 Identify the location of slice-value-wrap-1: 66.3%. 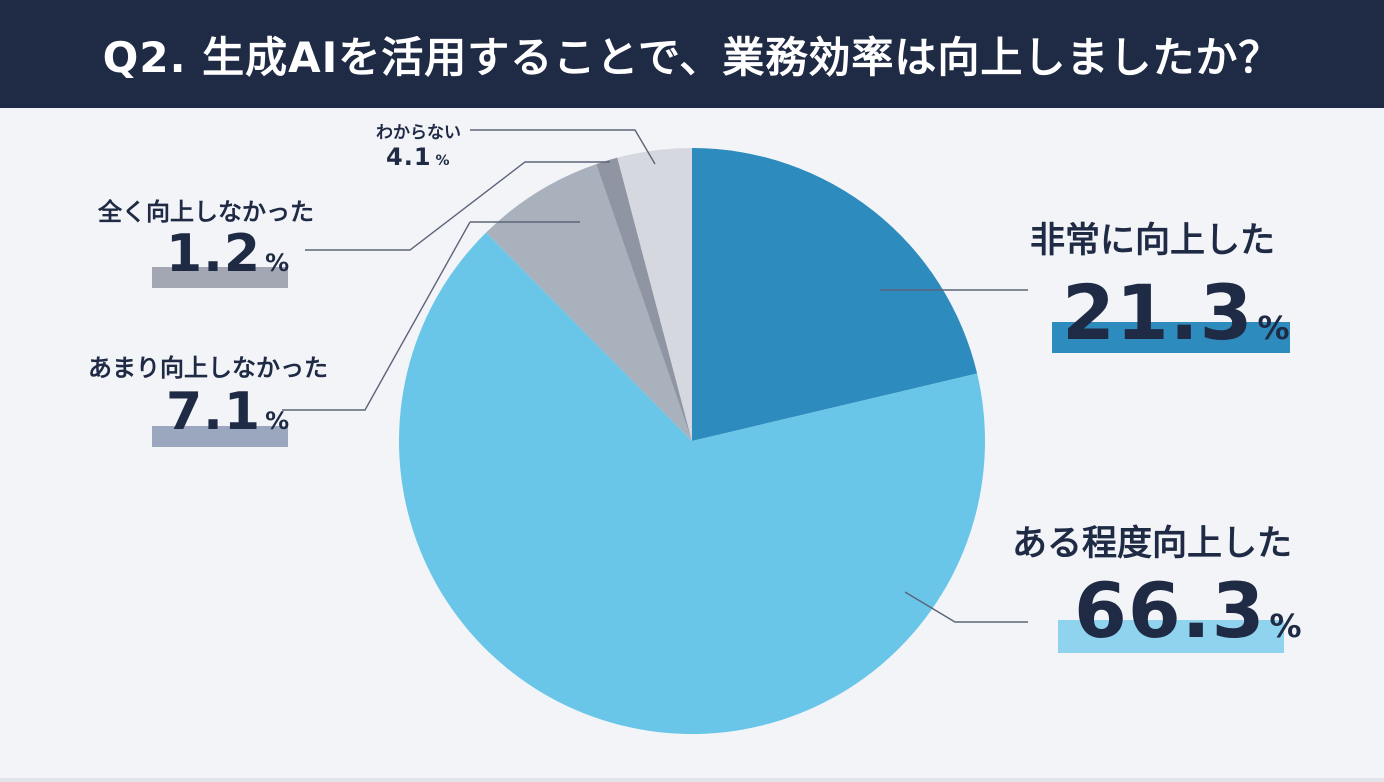
(1188, 610).